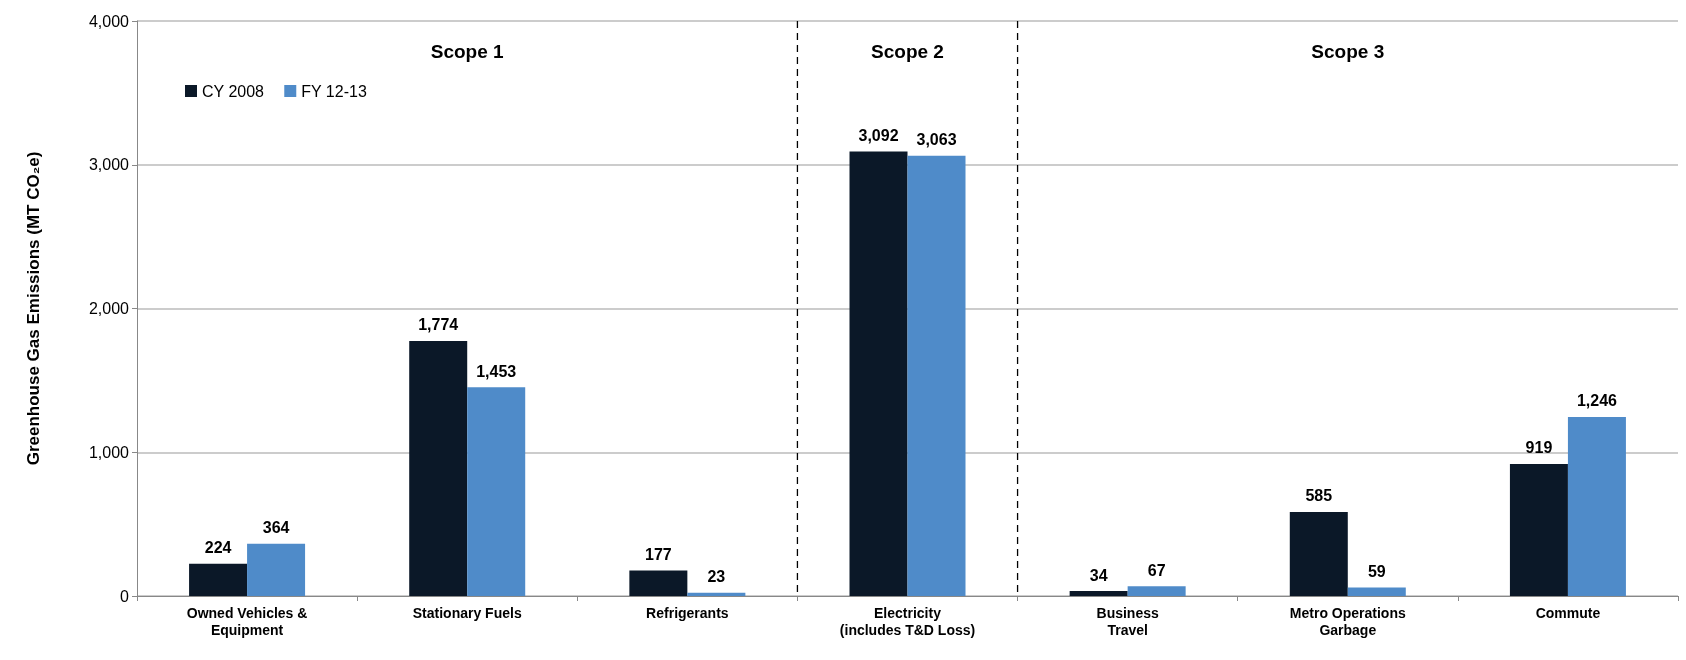  Describe the element at coordinates (878, 136) in the screenshot. I see `data-label: 3,092` at that location.